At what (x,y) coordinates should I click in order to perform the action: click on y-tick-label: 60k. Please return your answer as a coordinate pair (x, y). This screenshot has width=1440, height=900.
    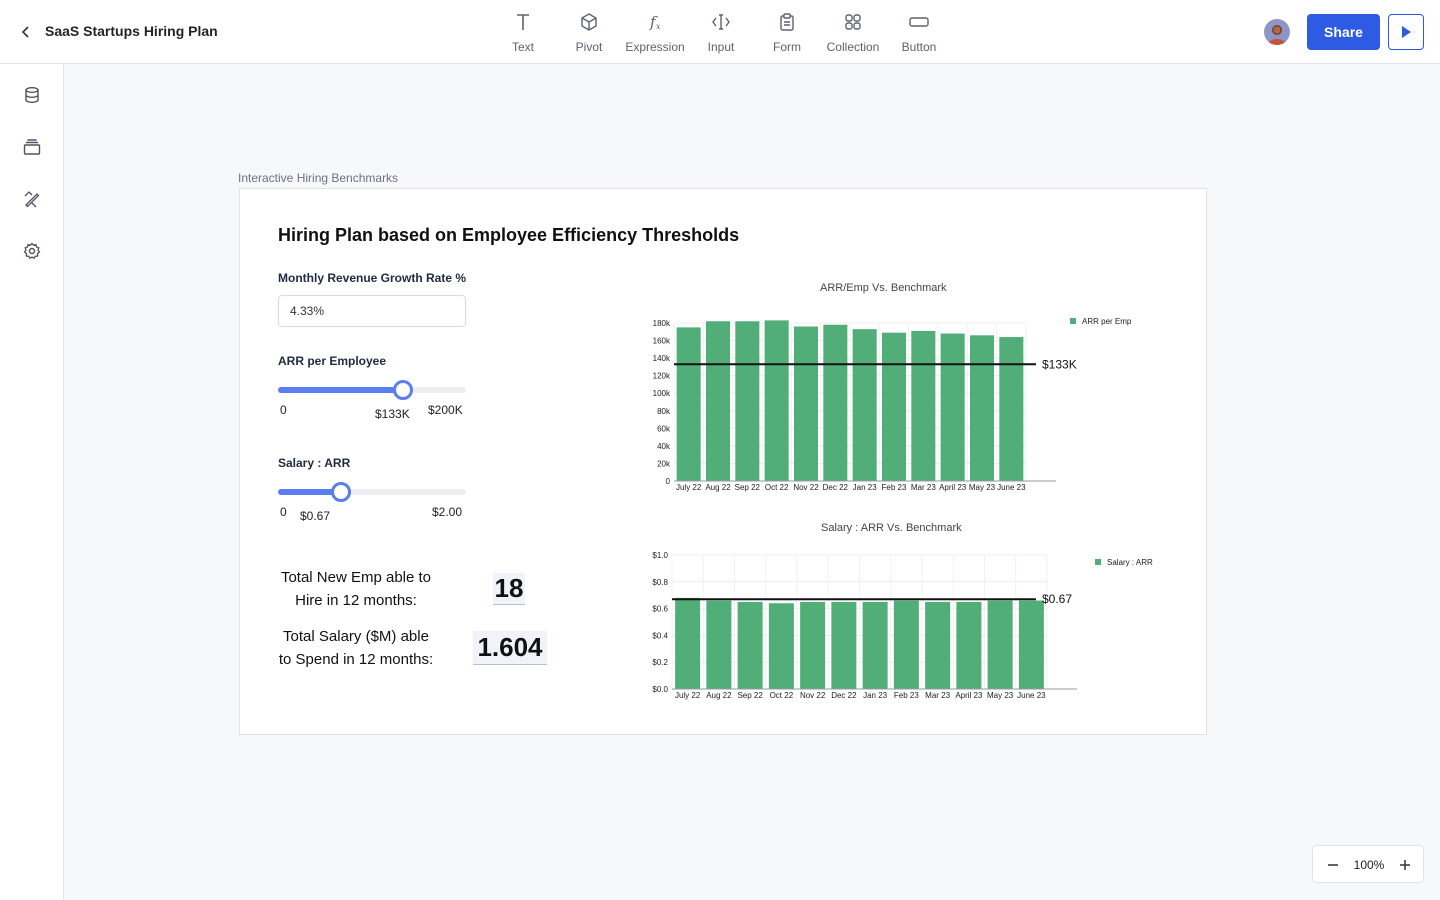
    Looking at the image, I should click on (664, 428).